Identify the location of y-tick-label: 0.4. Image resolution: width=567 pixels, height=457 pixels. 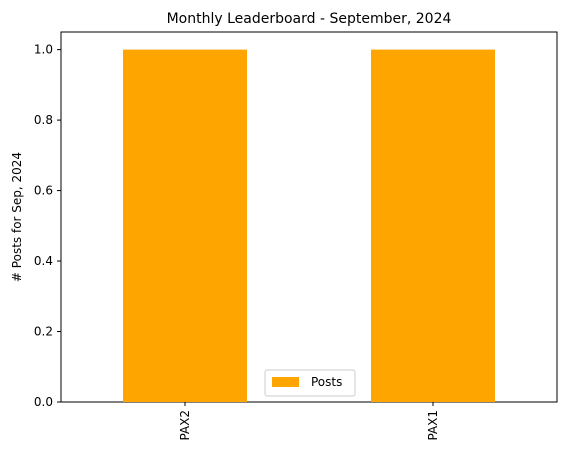
(43, 261).